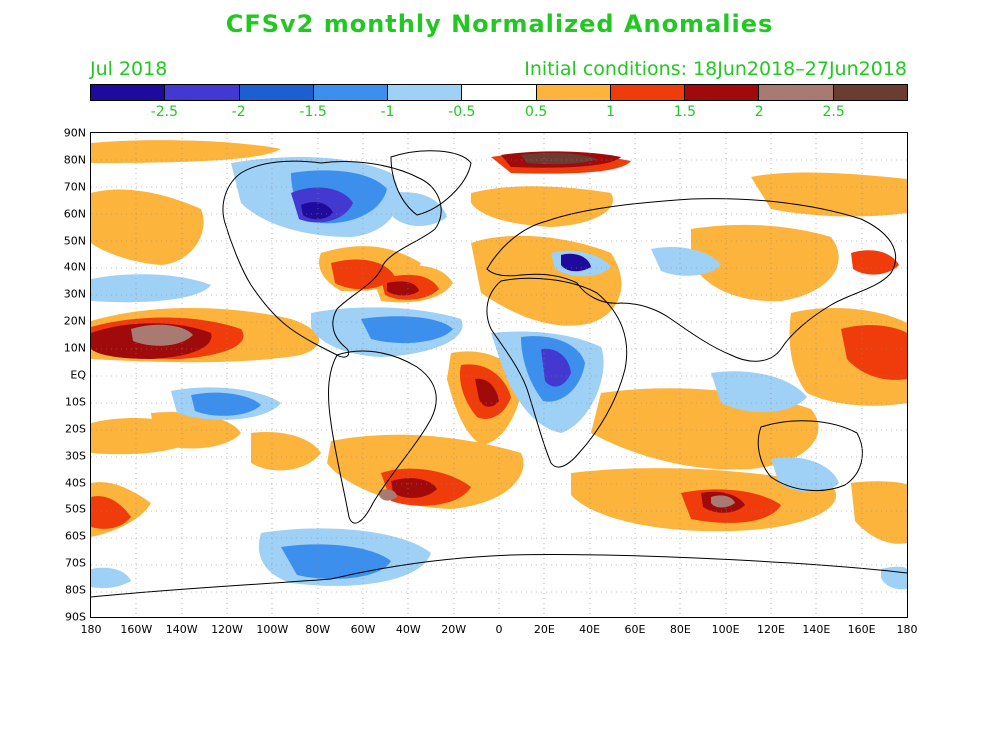 The image size is (999, 750). What do you see at coordinates (363, 629) in the screenshot?
I see `longitude-label: 60W` at bounding box center [363, 629].